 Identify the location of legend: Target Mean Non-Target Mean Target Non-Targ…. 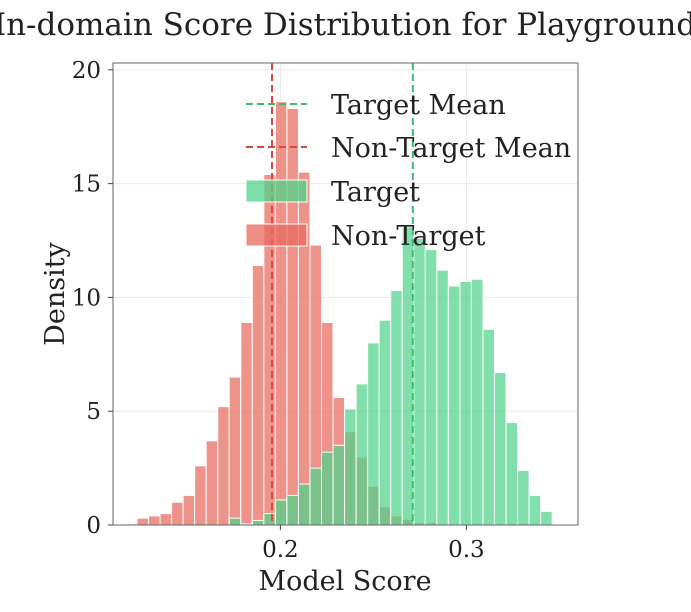
(408, 171).